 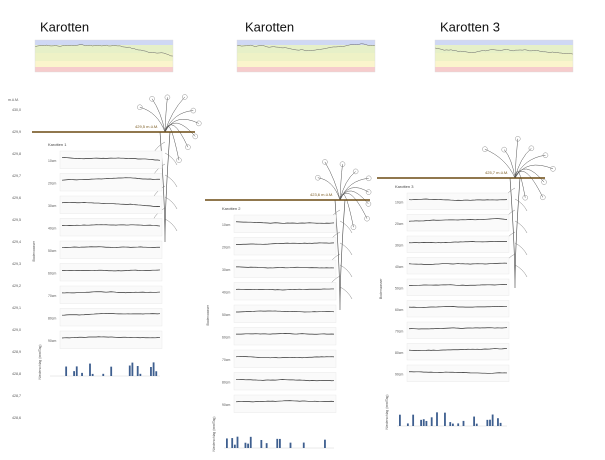 I want to click on carrot-illustration, so click(x=169, y=168).